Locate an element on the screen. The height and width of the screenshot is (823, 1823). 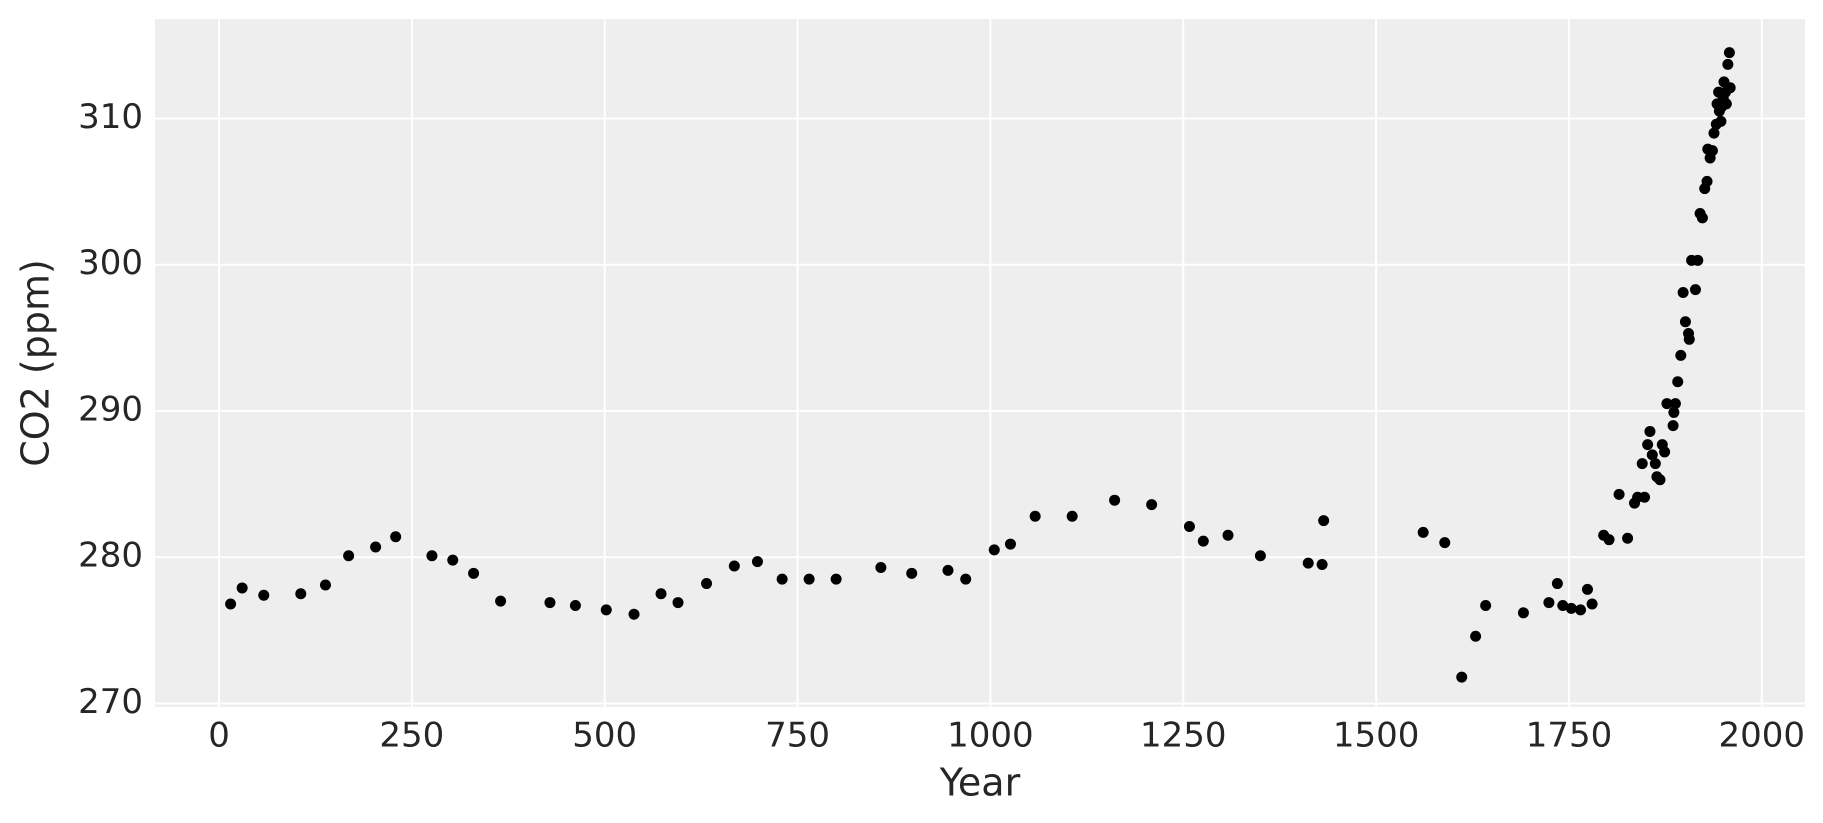
x-tick-label: 2000 is located at coordinates (1762, 736).